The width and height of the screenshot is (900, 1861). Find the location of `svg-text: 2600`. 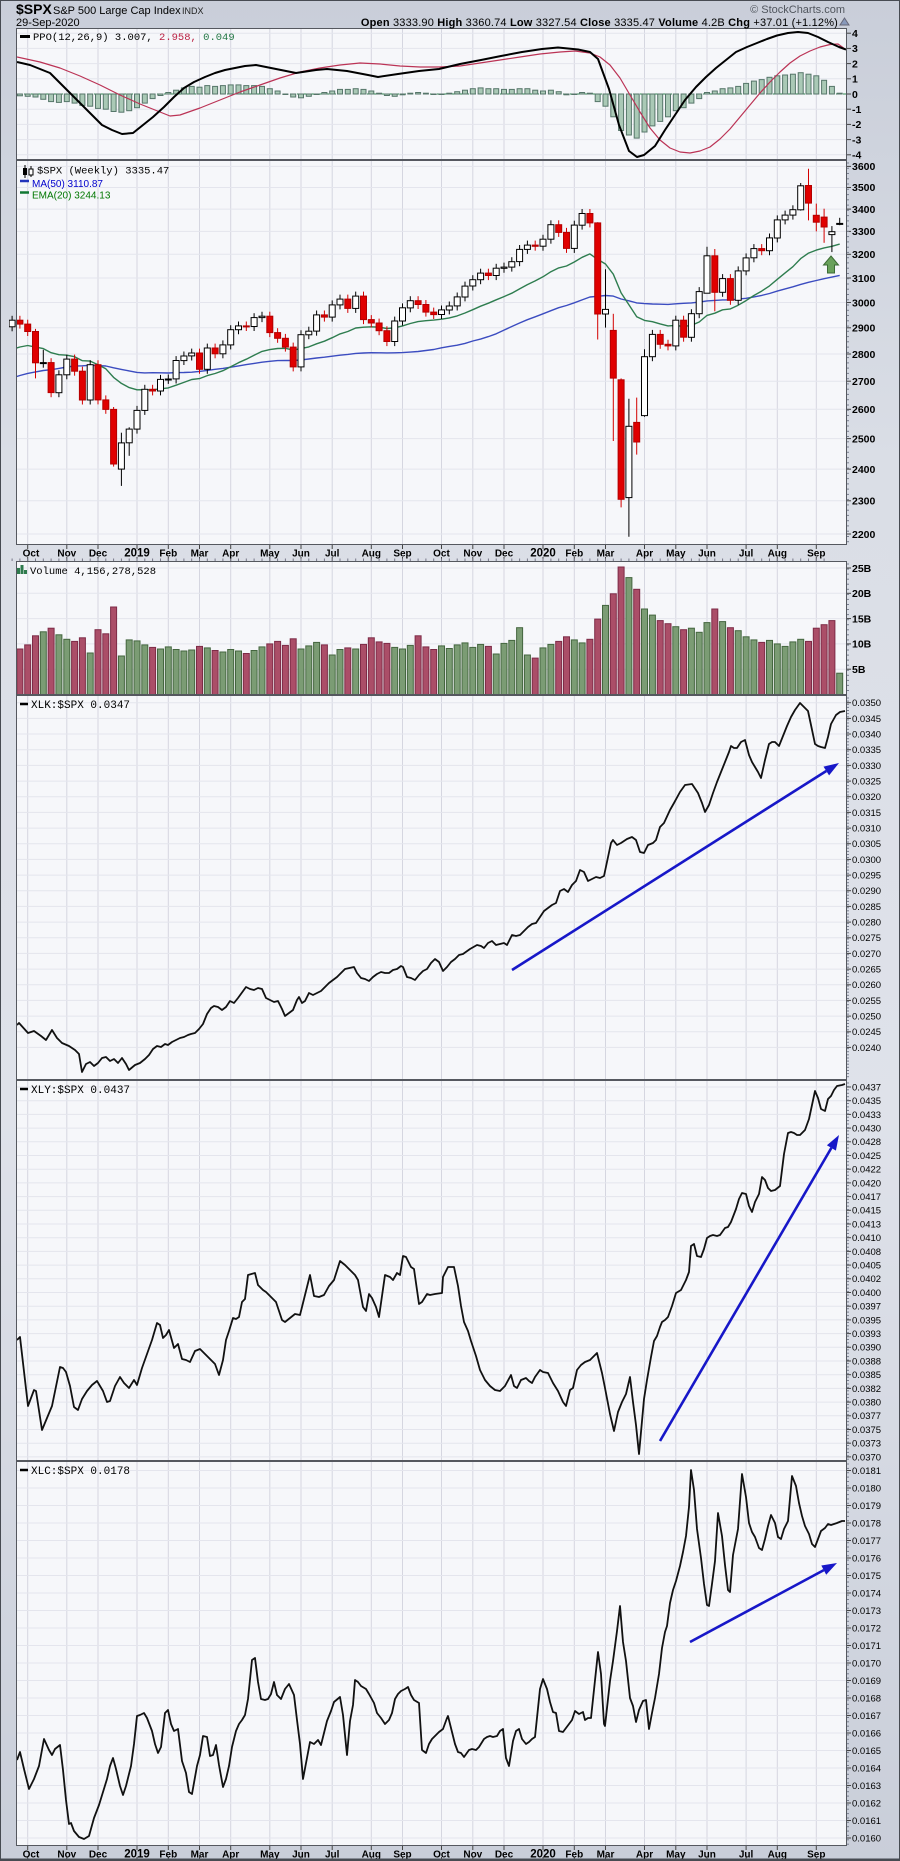

svg-text: 2600 is located at coordinates (864, 410).